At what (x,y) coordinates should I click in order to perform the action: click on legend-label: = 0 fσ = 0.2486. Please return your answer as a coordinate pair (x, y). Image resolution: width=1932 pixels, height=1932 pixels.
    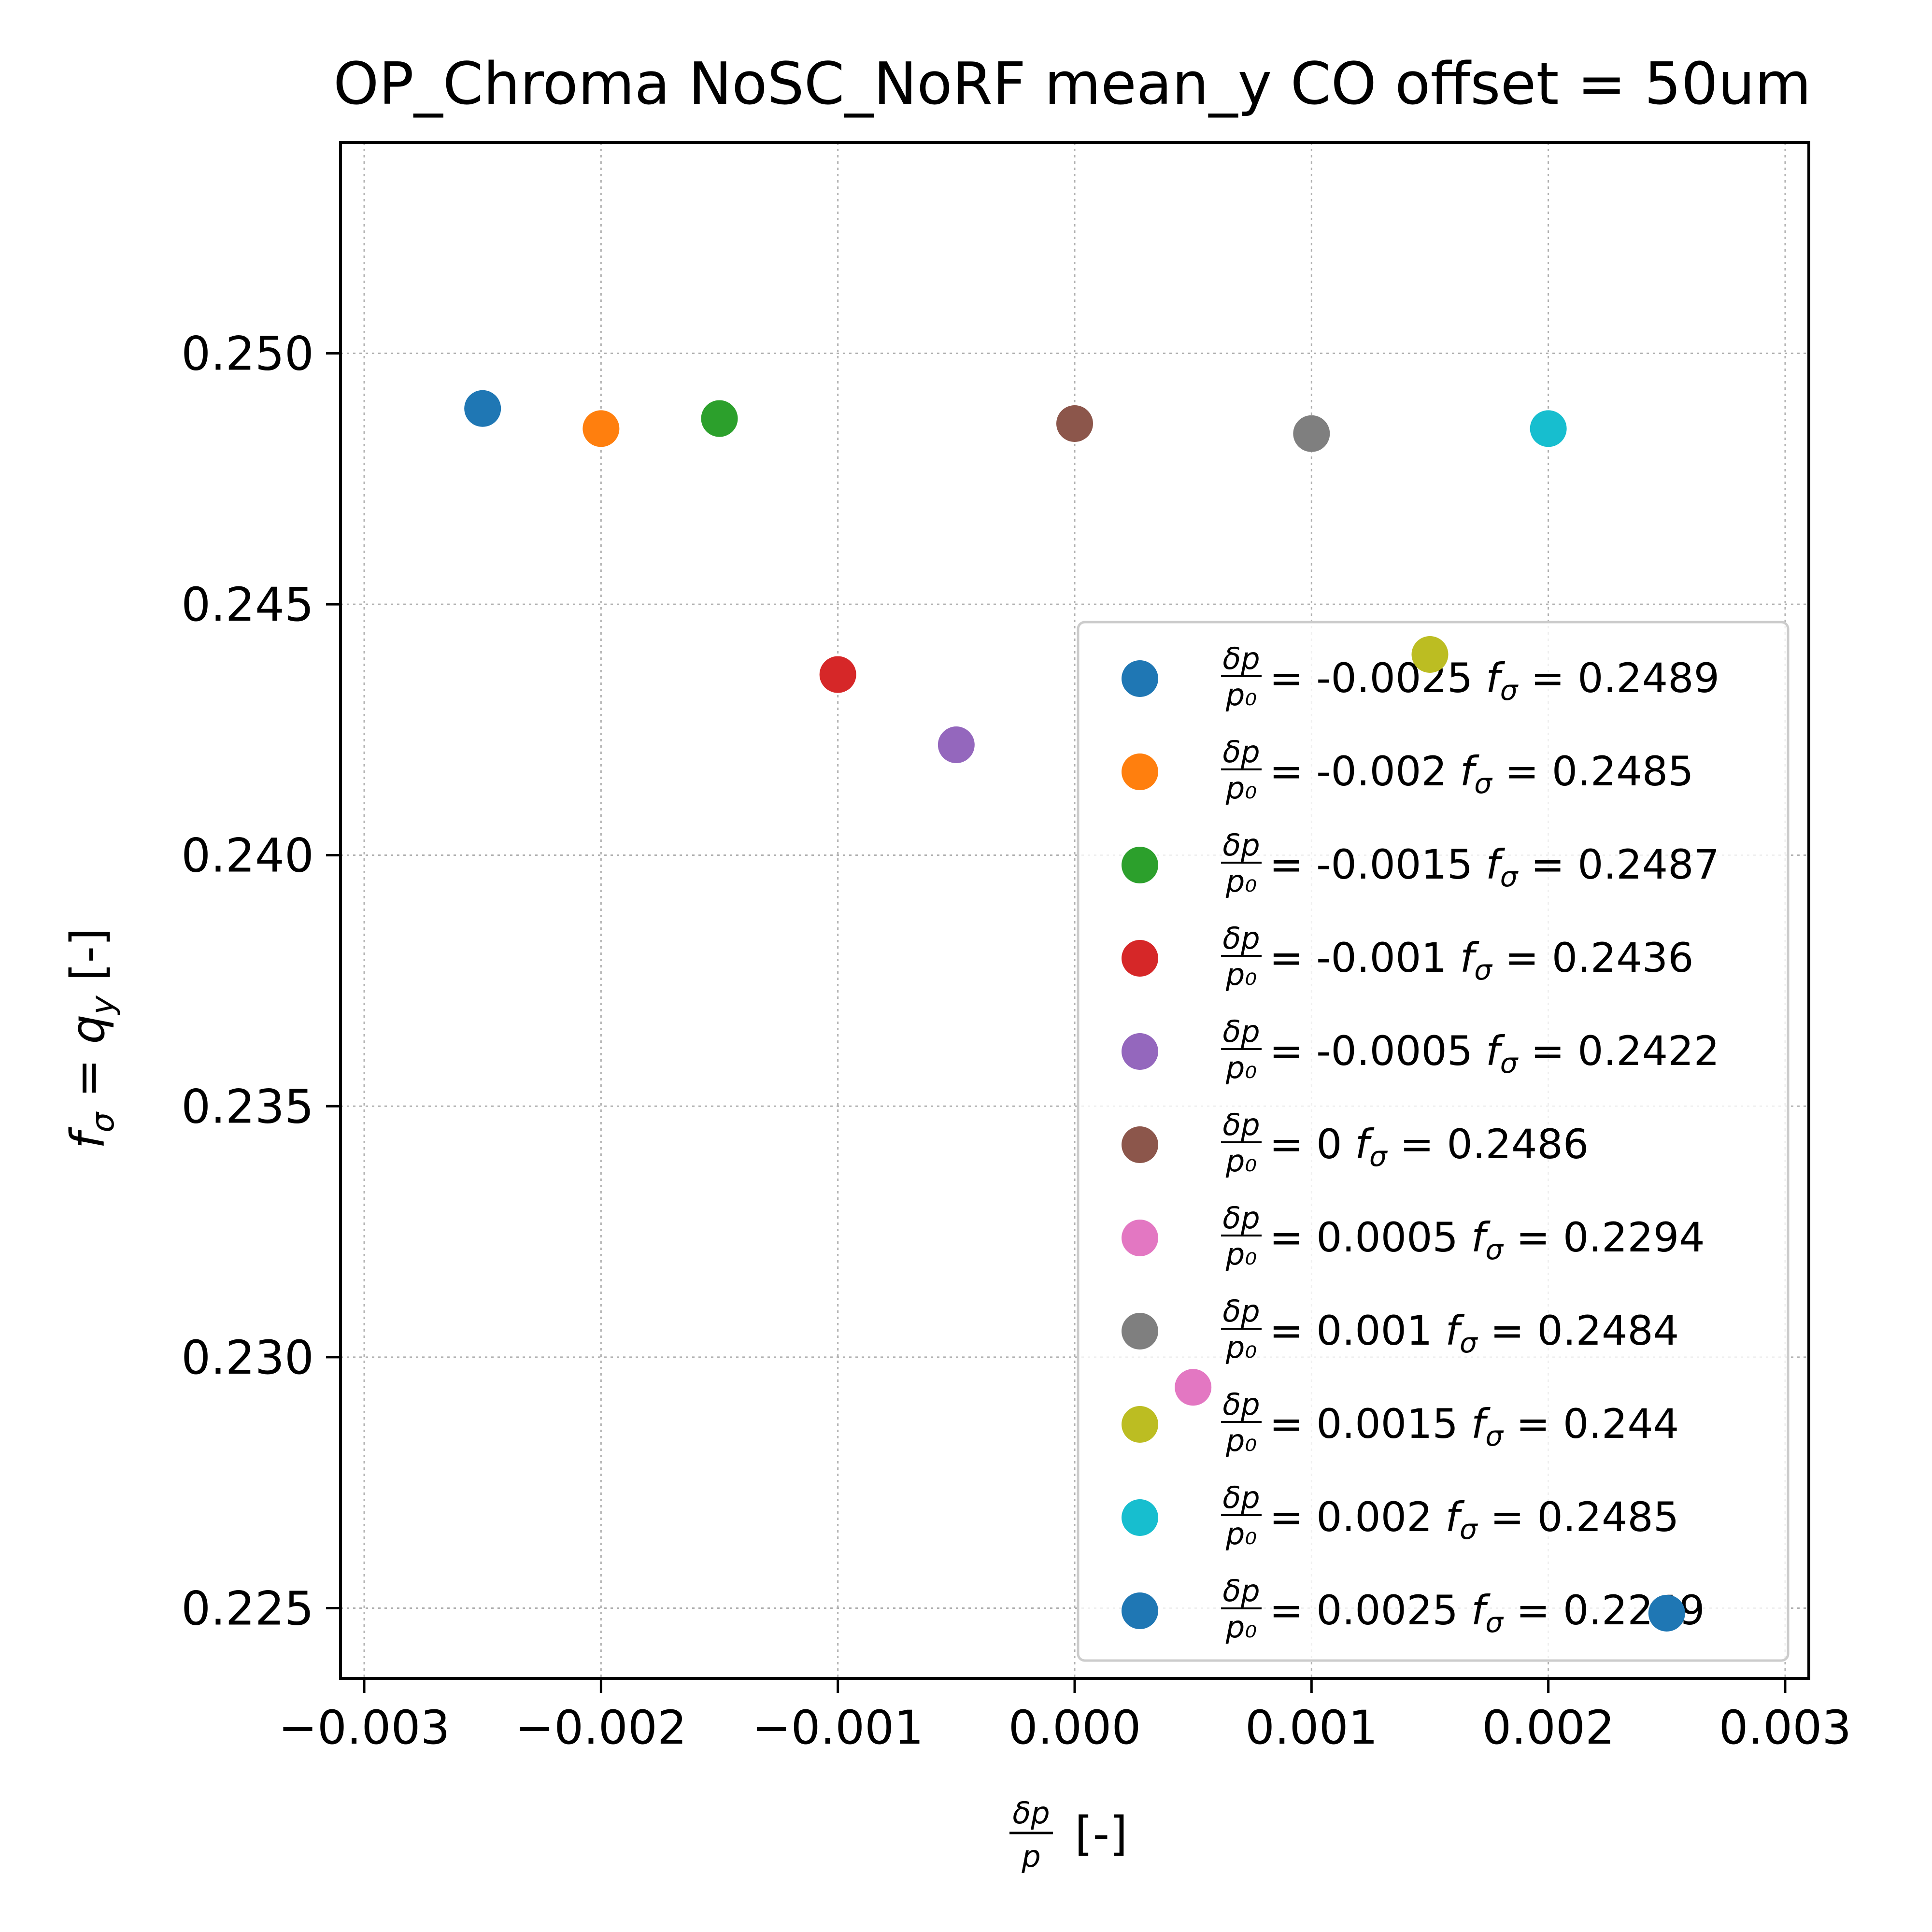
    Looking at the image, I should click on (1429, 1147).